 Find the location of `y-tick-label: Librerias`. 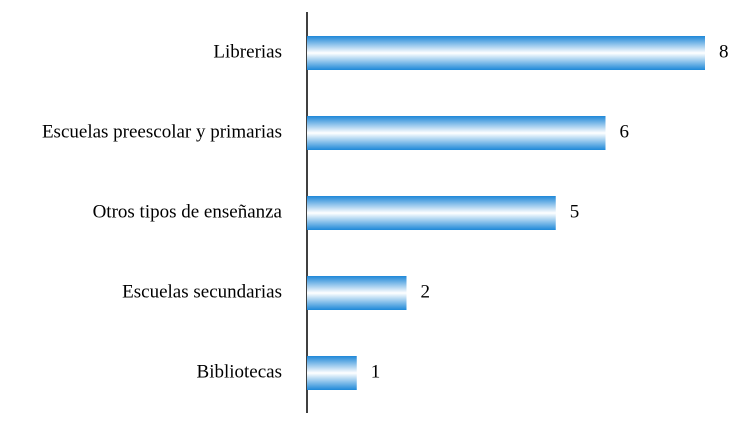

y-tick-label: Librerias is located at coordinates (247, 51).